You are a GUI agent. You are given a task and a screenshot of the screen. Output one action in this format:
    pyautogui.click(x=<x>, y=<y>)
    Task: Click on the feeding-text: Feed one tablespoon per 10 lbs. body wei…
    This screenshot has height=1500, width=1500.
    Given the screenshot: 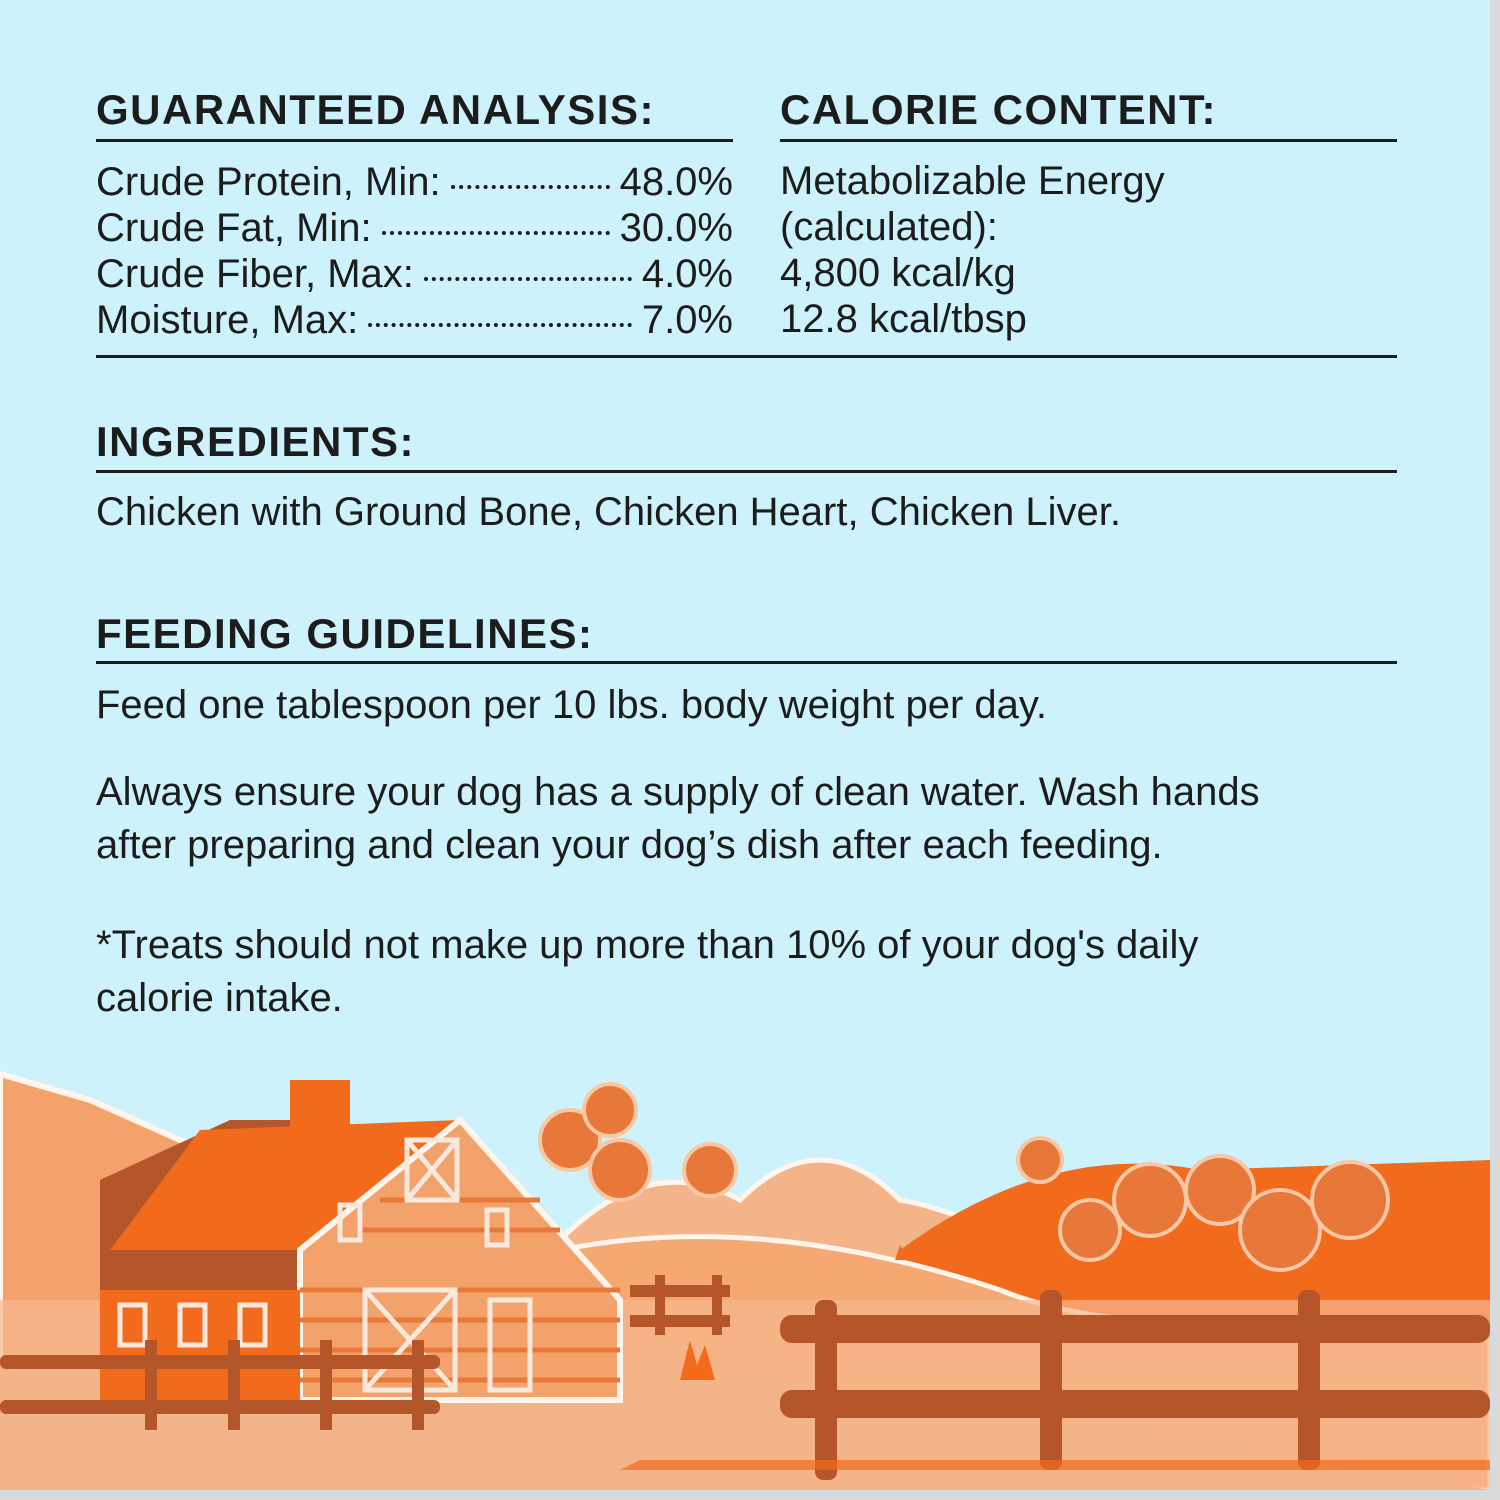 What is the action you would take?
    pyautogui.click(x=572, y=705)
    